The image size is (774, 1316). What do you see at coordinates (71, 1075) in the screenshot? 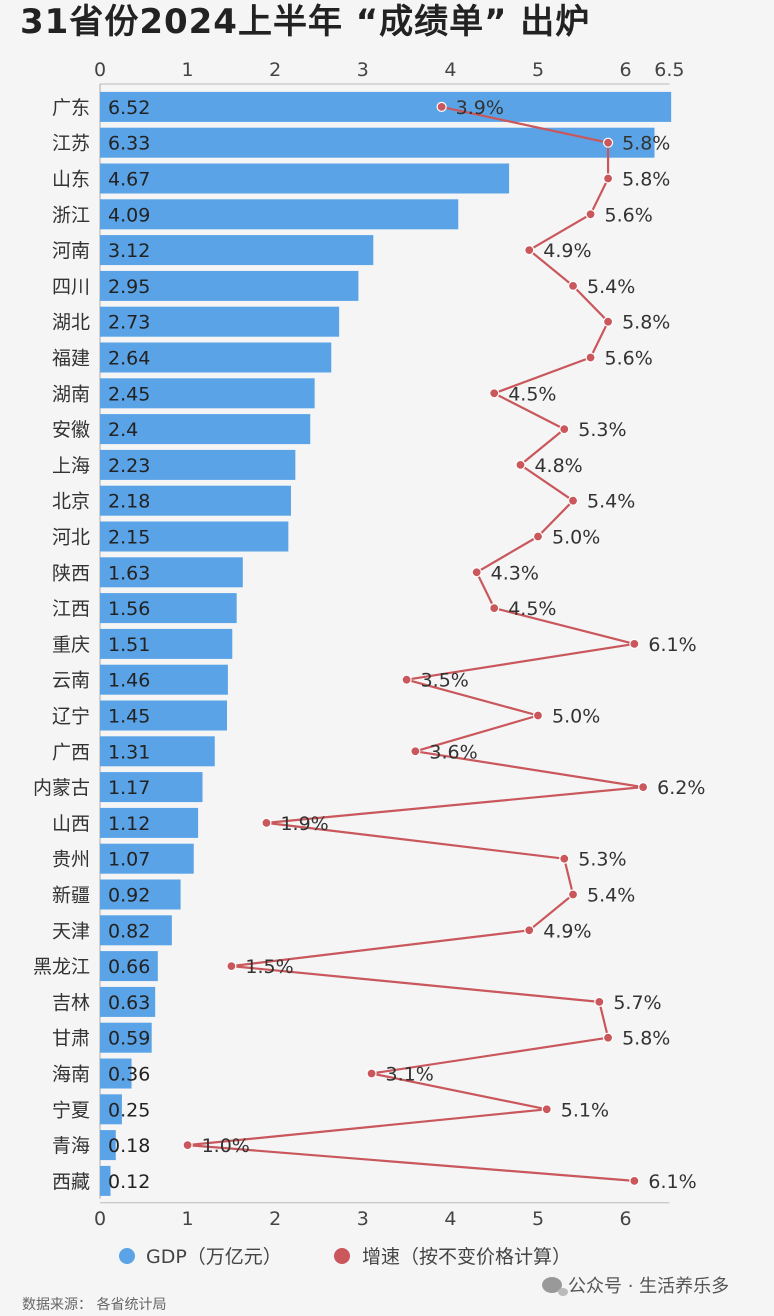
I see `category-label: 海南` at bounding box center [71, 1075].